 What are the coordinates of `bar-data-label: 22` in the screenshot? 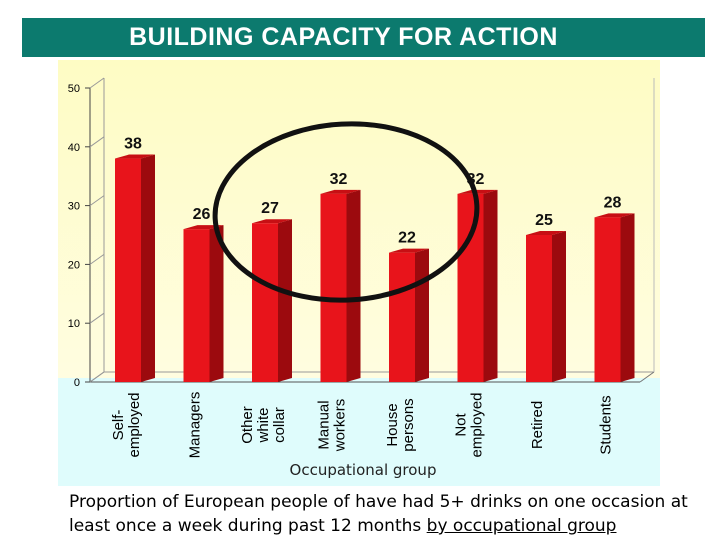 It's located at (407, 238).